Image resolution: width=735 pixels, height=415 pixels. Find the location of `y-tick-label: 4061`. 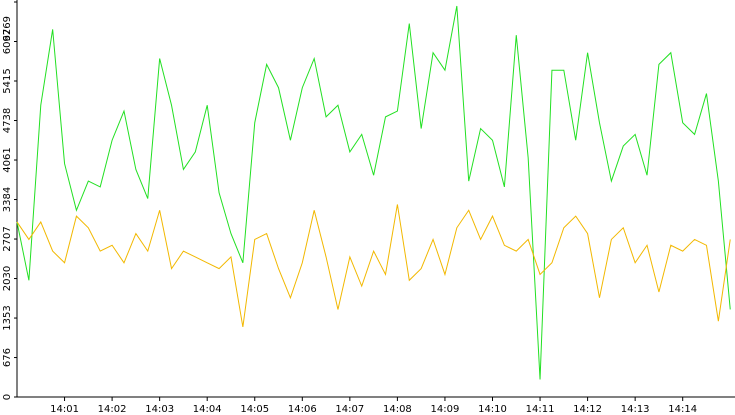

y-tick-label: 4061 is located at coordinates (7, 159).